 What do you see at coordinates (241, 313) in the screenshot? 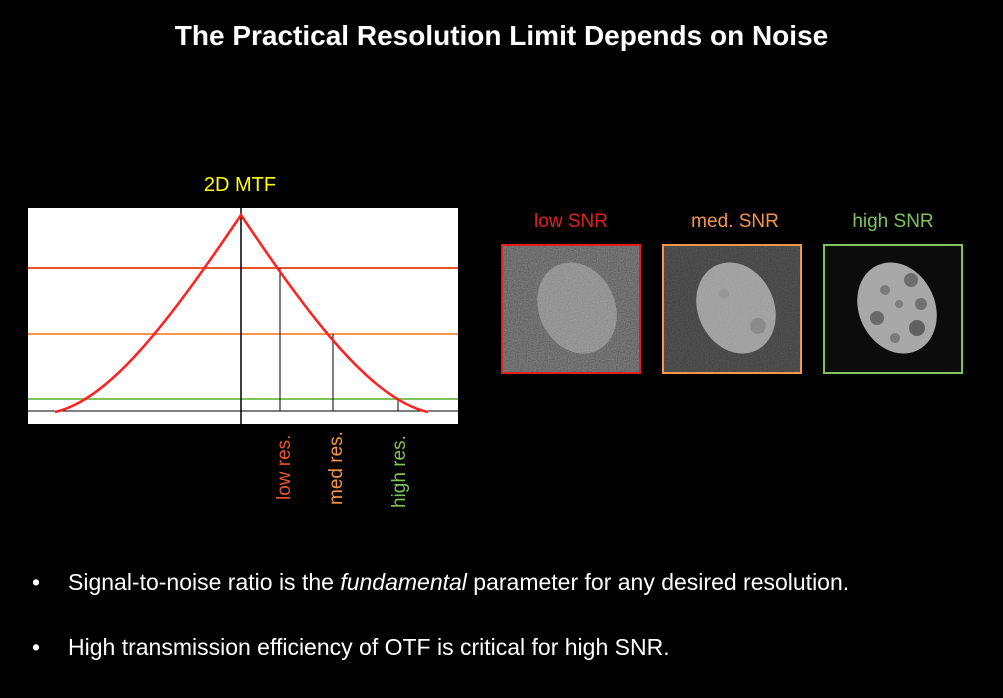
I see `mtf-curve` at bounding box center [241, 313].